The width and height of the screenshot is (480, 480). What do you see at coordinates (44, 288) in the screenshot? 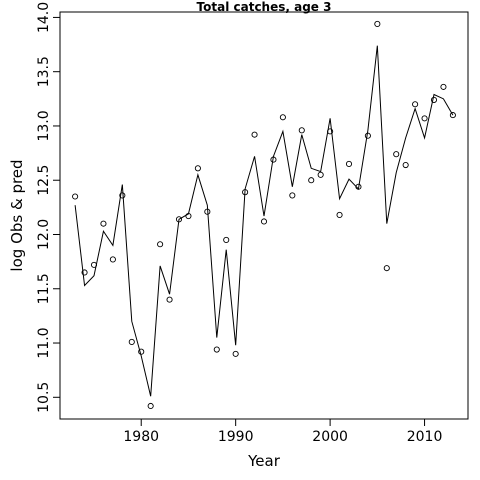
I see `y-tick-label: 11.5` at bounding box center [44, 288].